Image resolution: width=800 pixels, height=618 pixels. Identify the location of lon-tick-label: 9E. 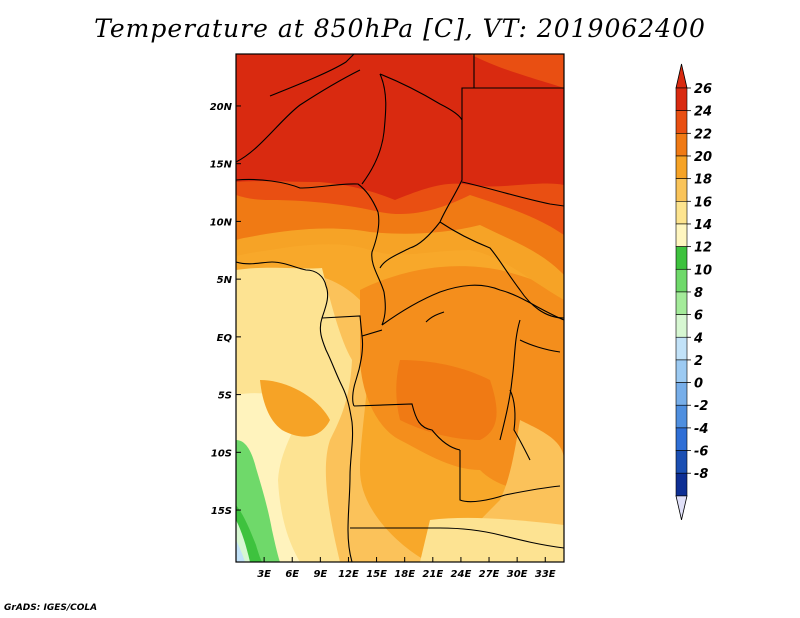
(320, 574).